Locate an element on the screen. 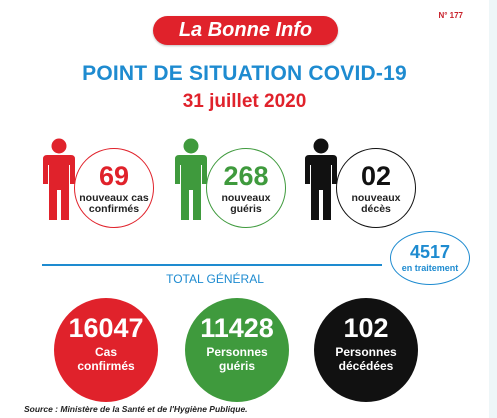 Image resolution: width=497 pixels, height=418 pixels. in-treatment-badge: 4517 en traitement is located at coordinates (430, 258).